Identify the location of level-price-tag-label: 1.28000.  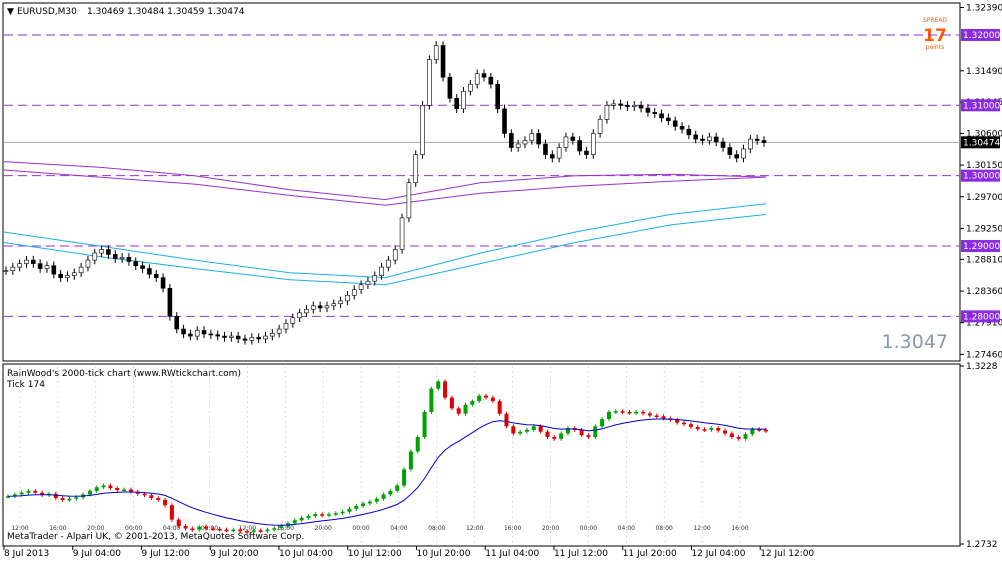
(981, 317).